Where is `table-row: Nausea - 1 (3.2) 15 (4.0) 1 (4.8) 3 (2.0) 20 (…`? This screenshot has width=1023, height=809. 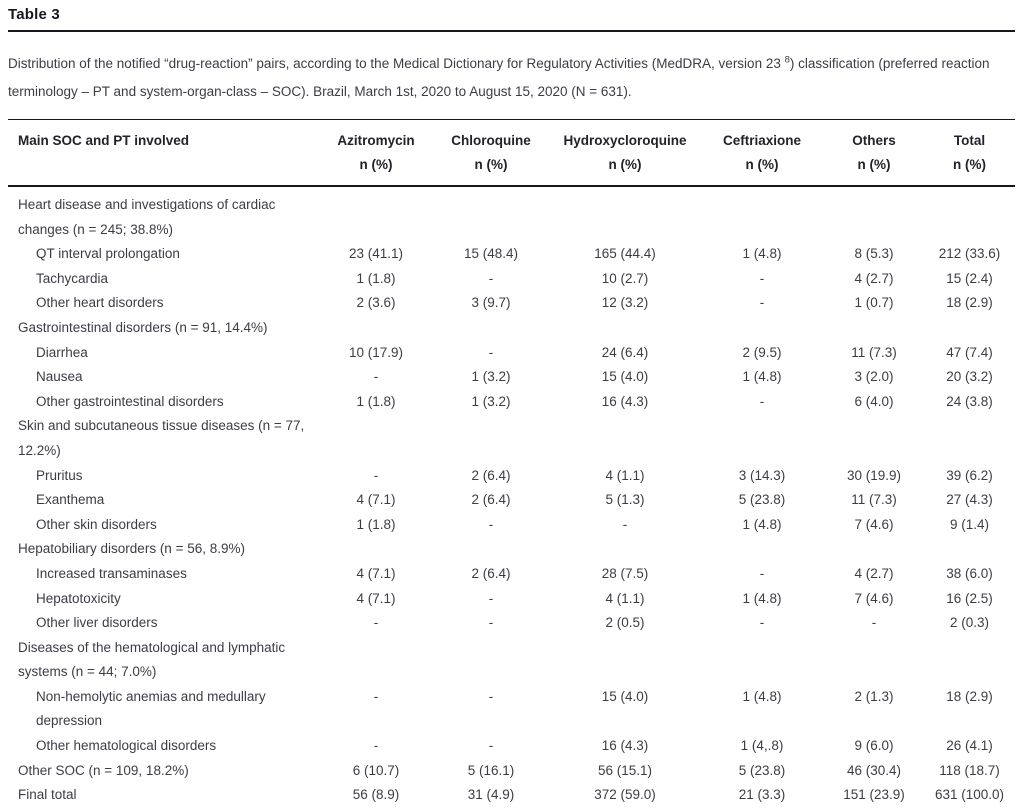
table-row: Nausea - 1 (3.2) 15 (4.0) 1 (4.8) 3 (2.0) 20 (… is located at coordinates (511, 377).